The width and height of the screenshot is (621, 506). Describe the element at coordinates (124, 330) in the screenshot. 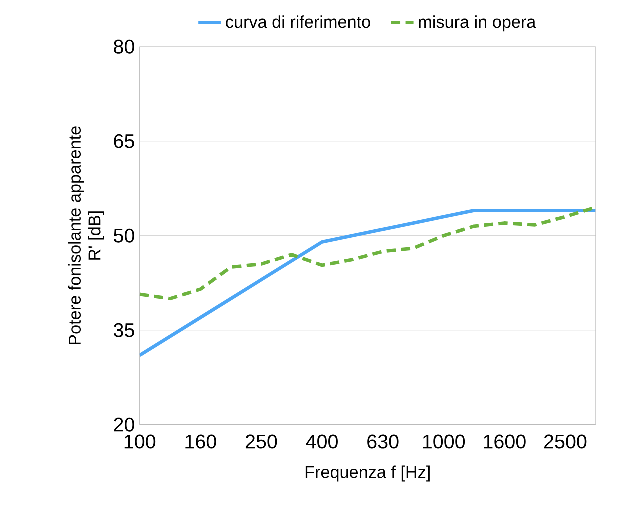

I see `y-tick-label: 35` at that location.